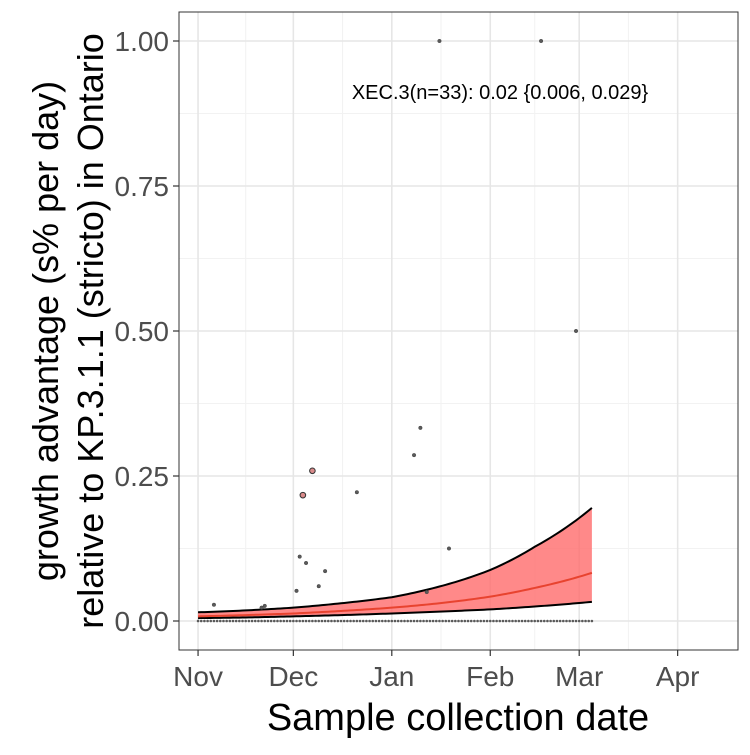 The width and height of the screenshot is (750, 755). Describe the element at coordinates (395, 610) in the screenshot. I see `lower-bound-line` at that location.